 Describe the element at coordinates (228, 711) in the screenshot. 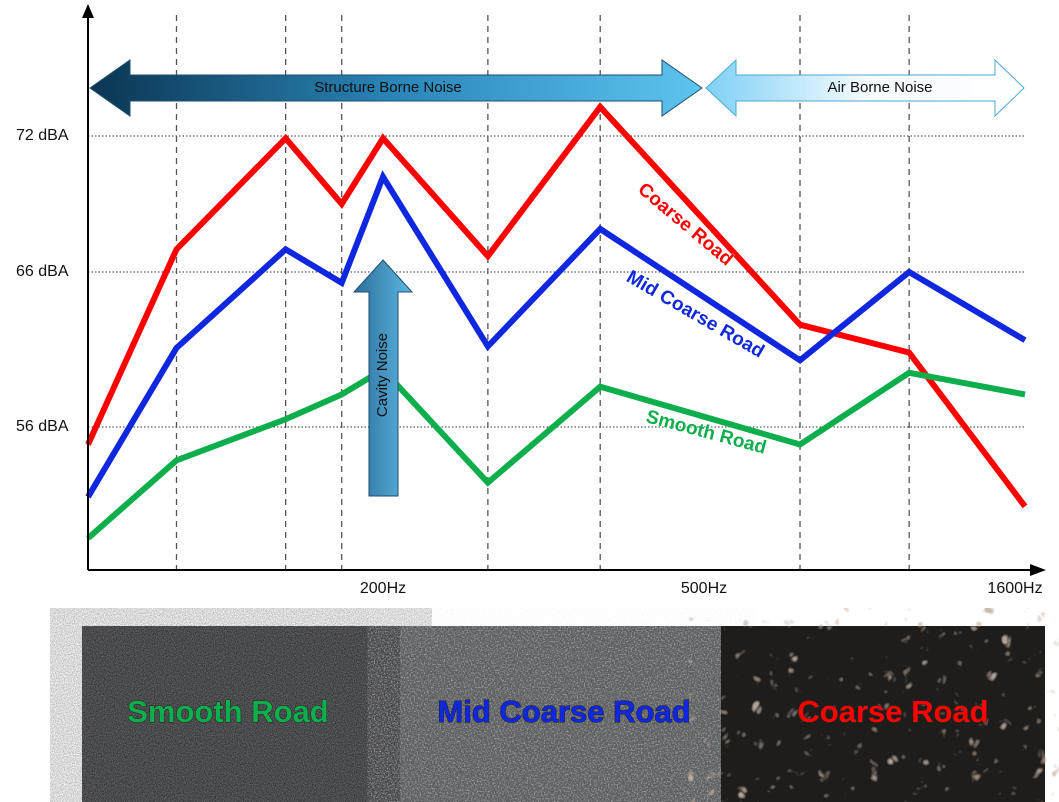

I see `legend-entry: Smooth Road` at that location.